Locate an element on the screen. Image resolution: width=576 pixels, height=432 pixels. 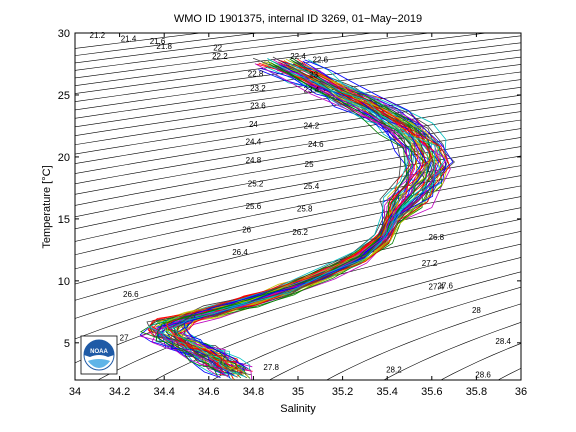
contour-label: 24 is located at coordinates (253, 124).